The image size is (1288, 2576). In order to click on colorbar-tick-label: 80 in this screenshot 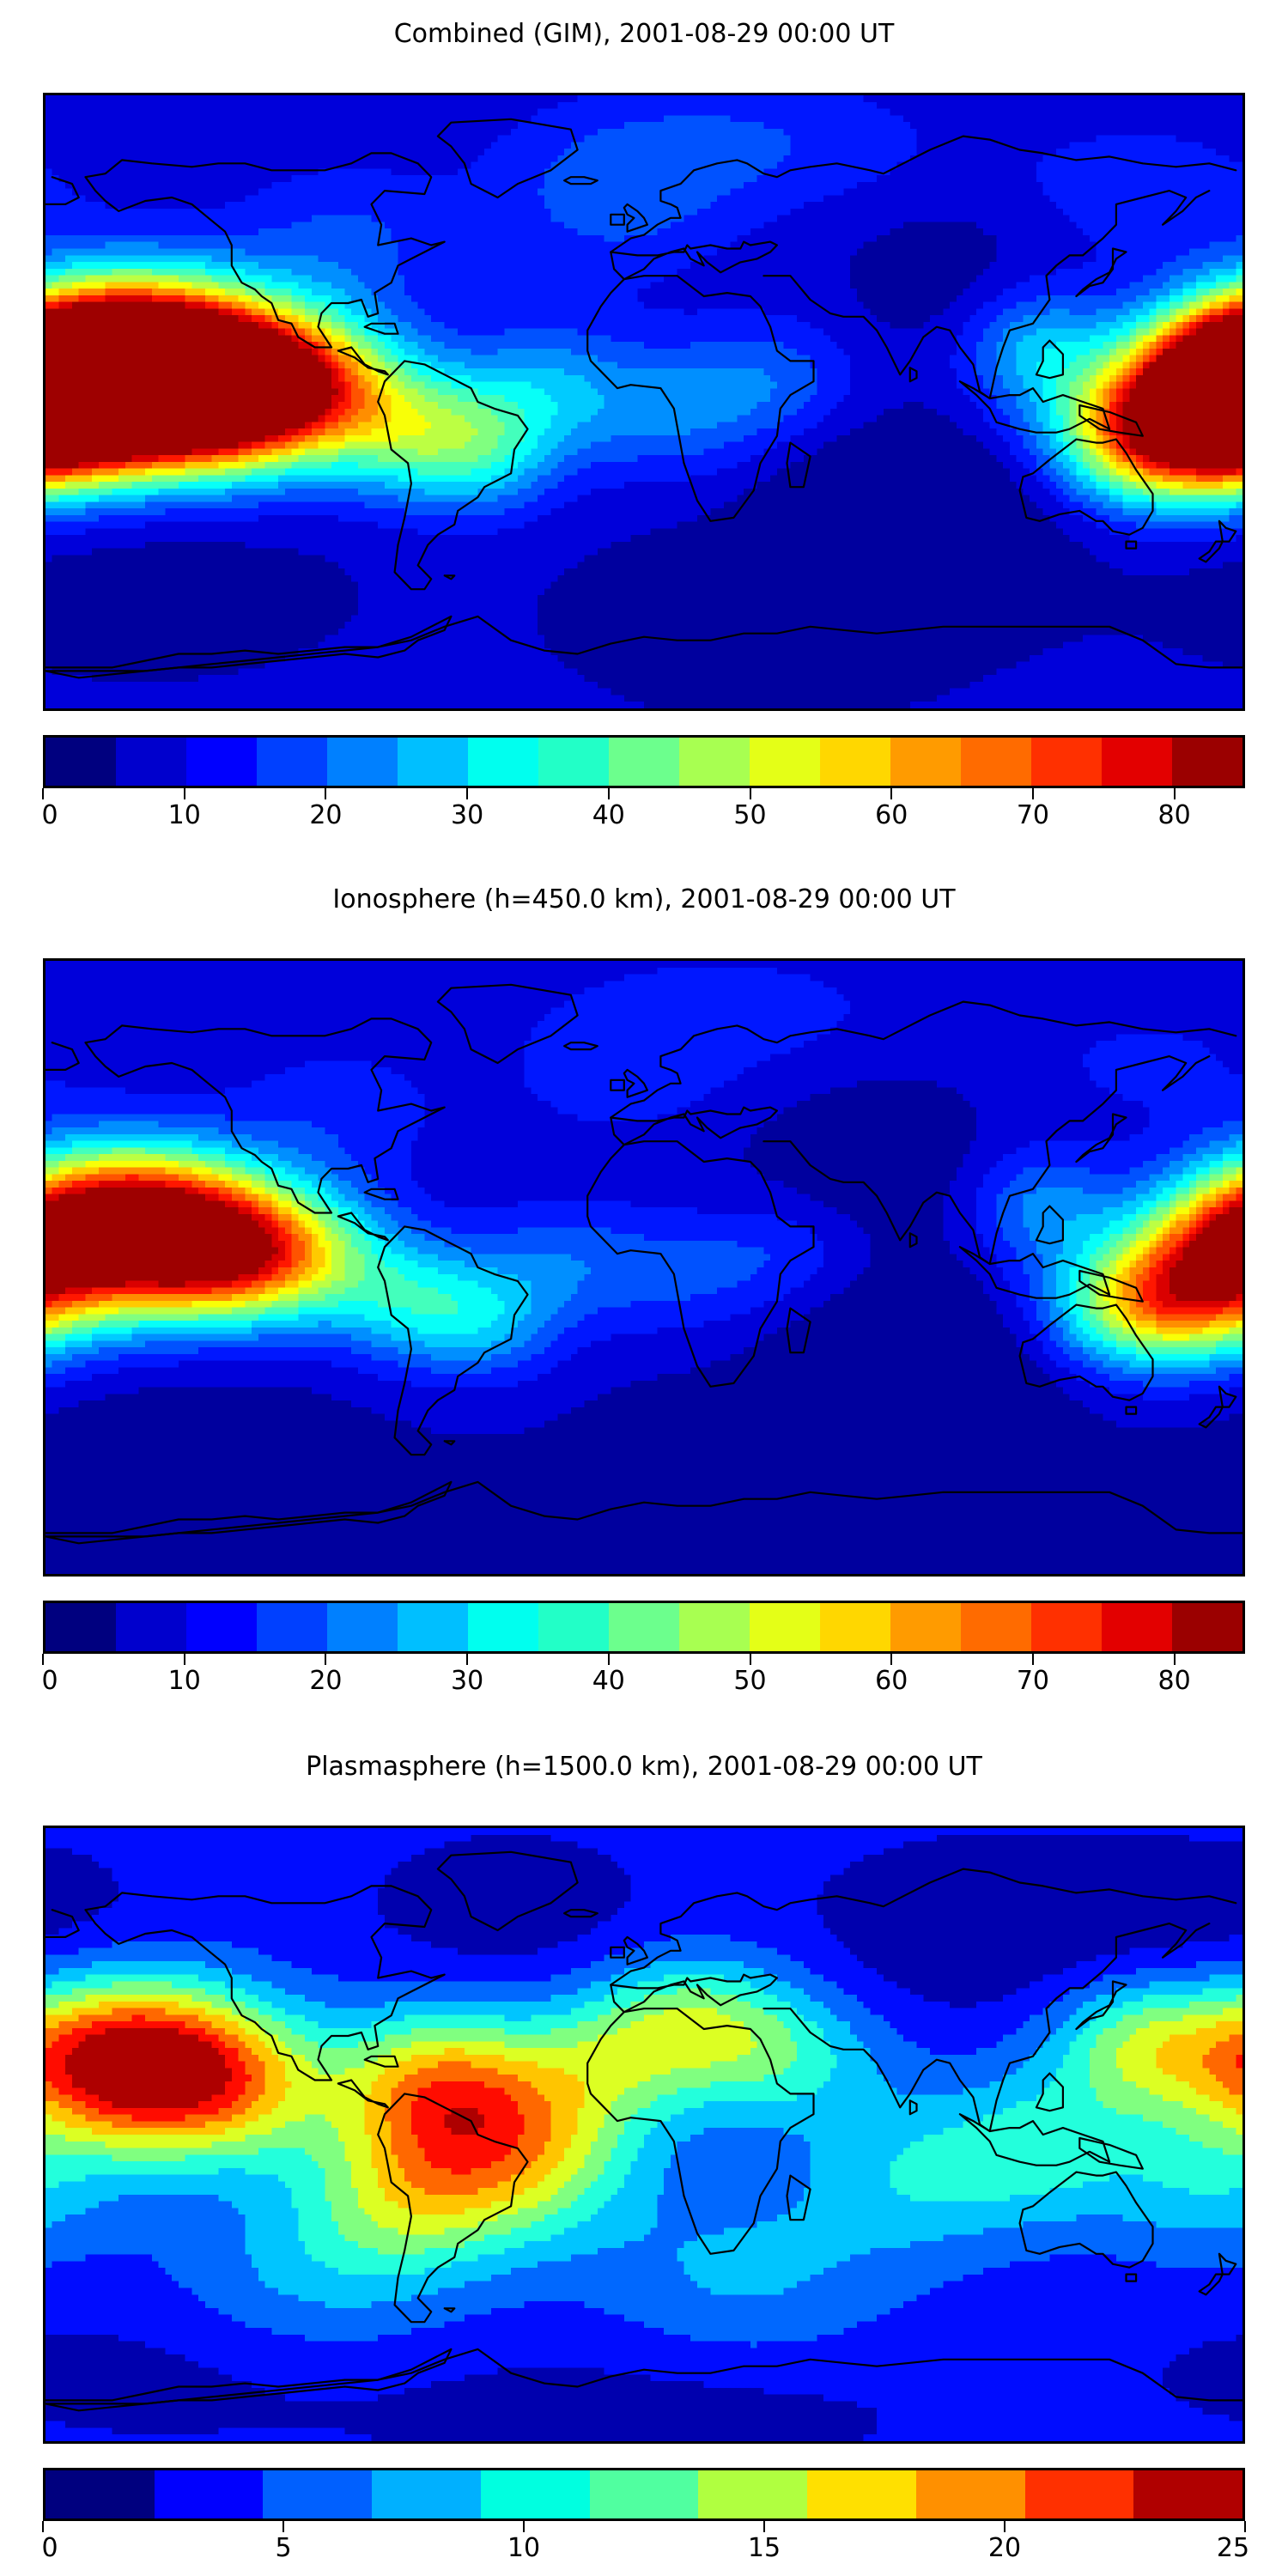, I will do `click(1174, 815)`.